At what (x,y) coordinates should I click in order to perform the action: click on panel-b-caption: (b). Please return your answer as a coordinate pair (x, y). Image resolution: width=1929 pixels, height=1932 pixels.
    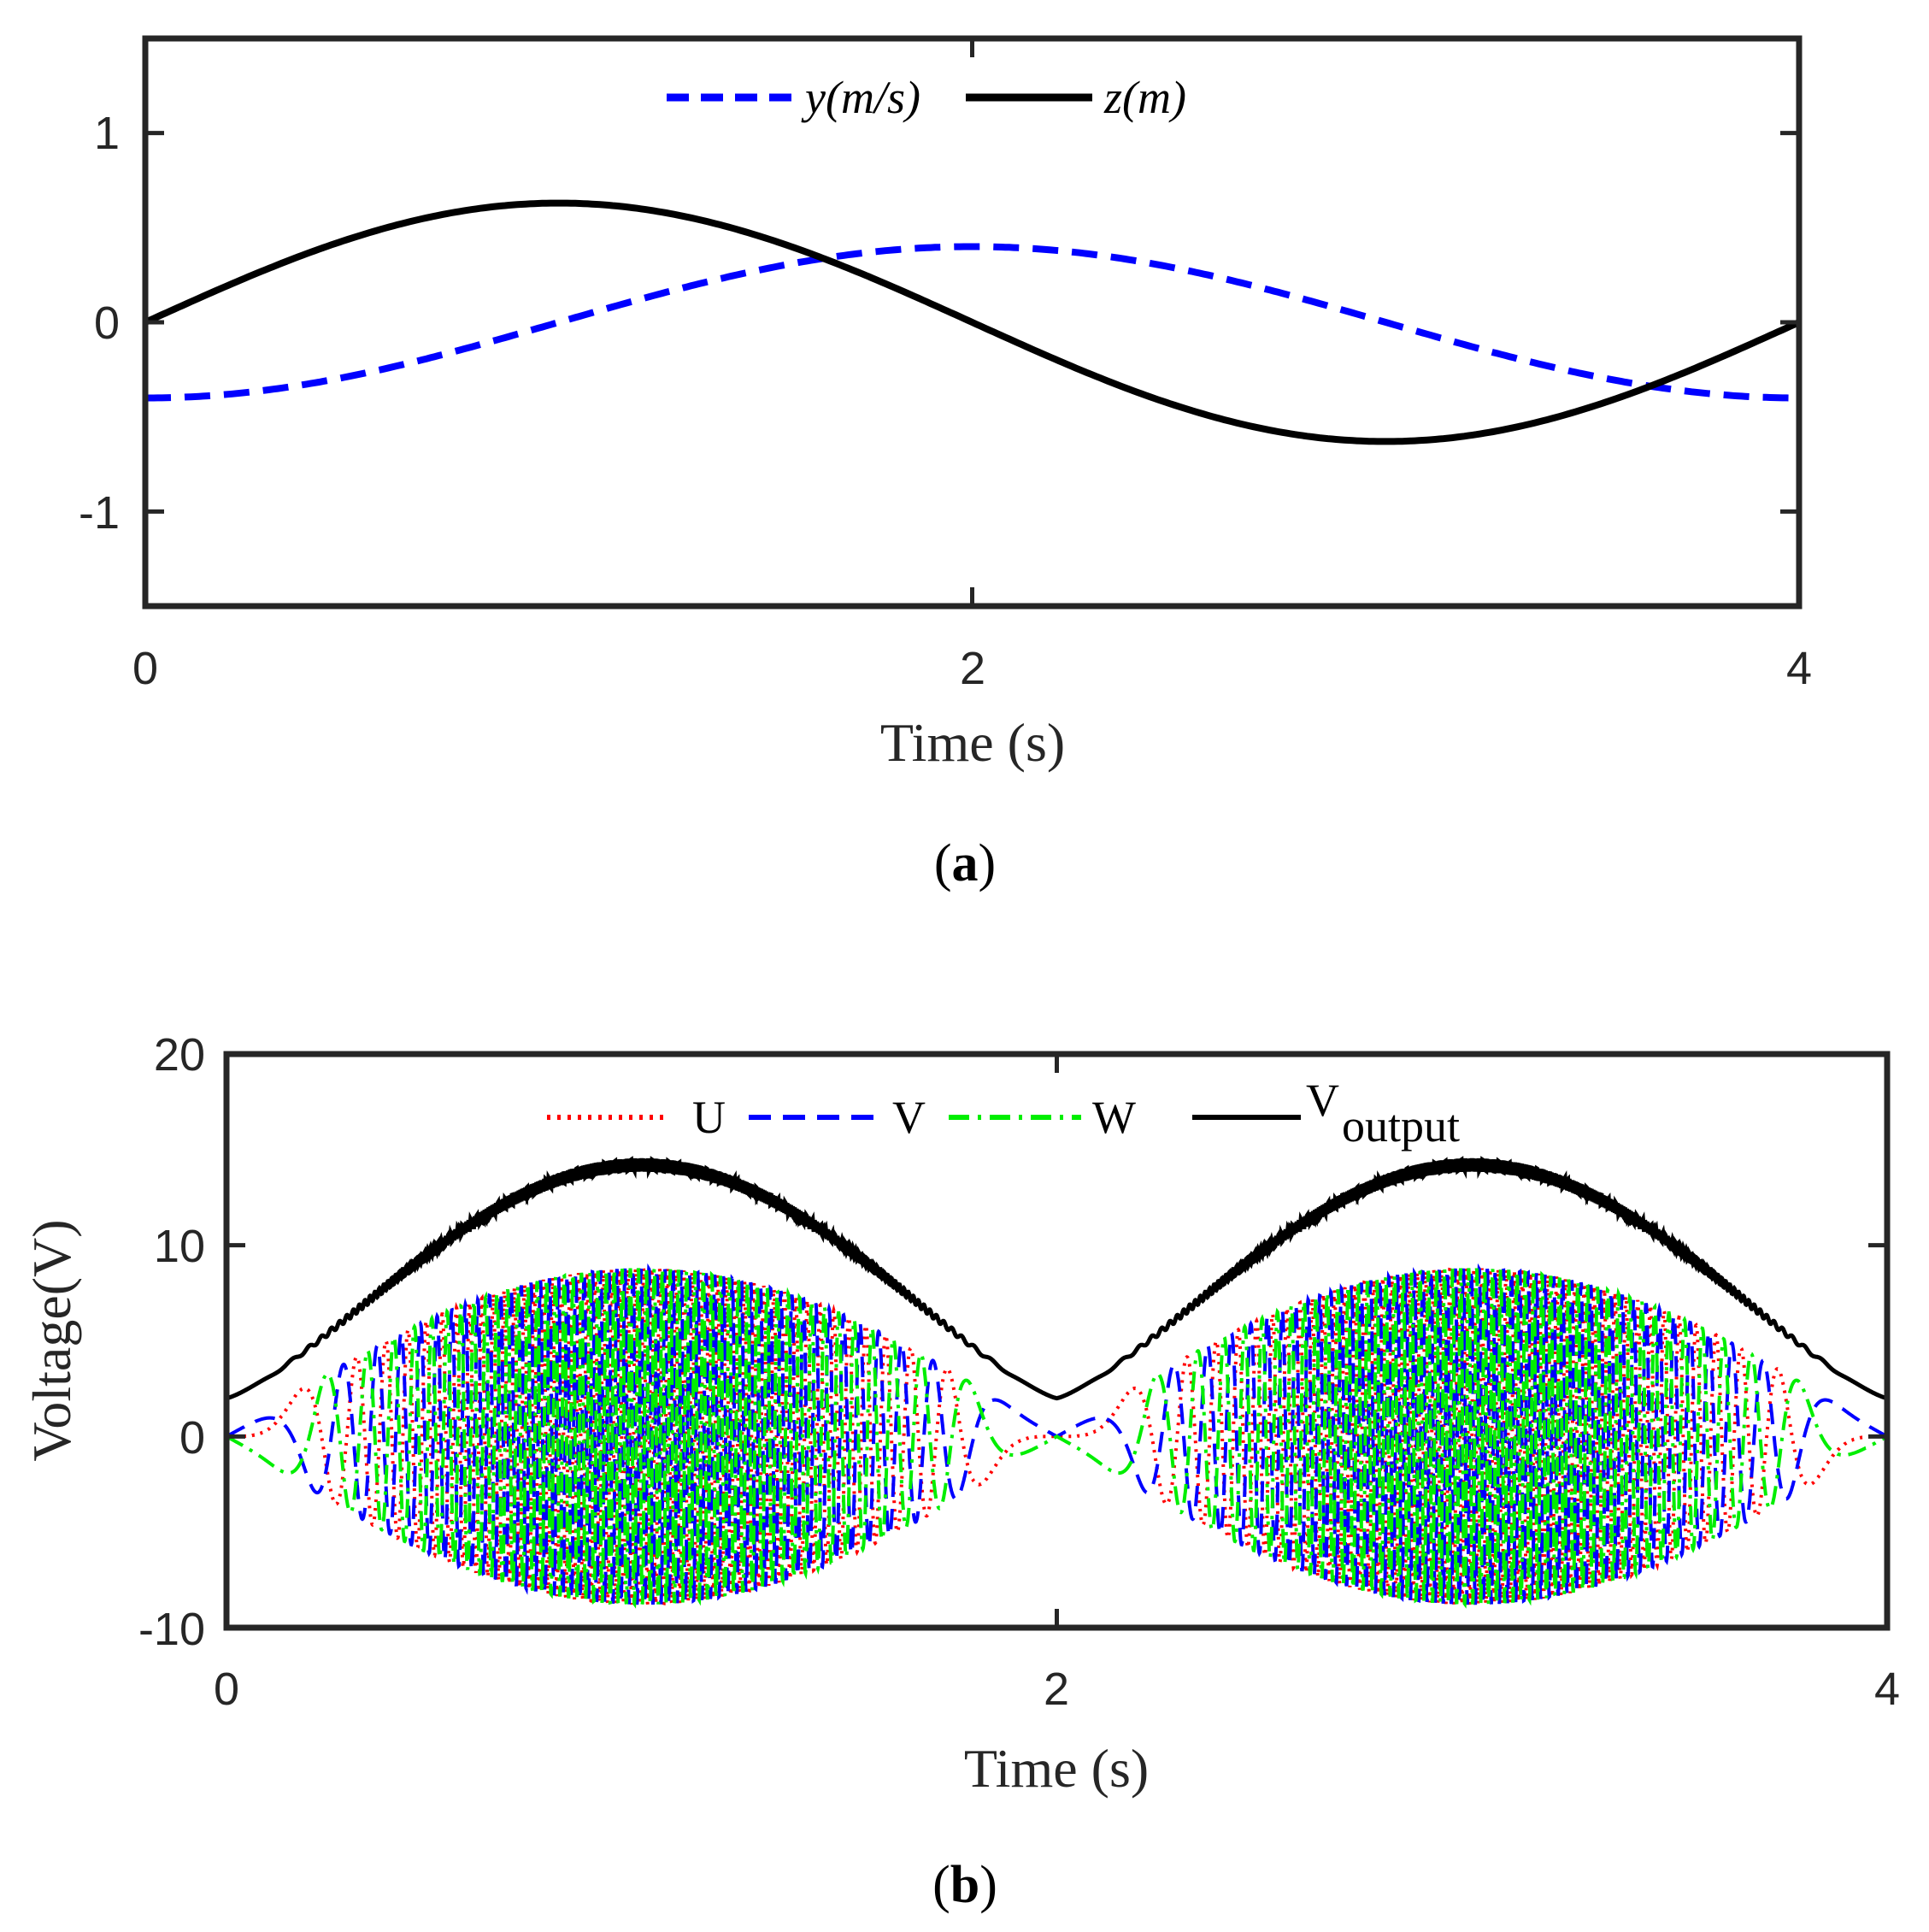
    Looking at the image, I should click on (964, 1885).